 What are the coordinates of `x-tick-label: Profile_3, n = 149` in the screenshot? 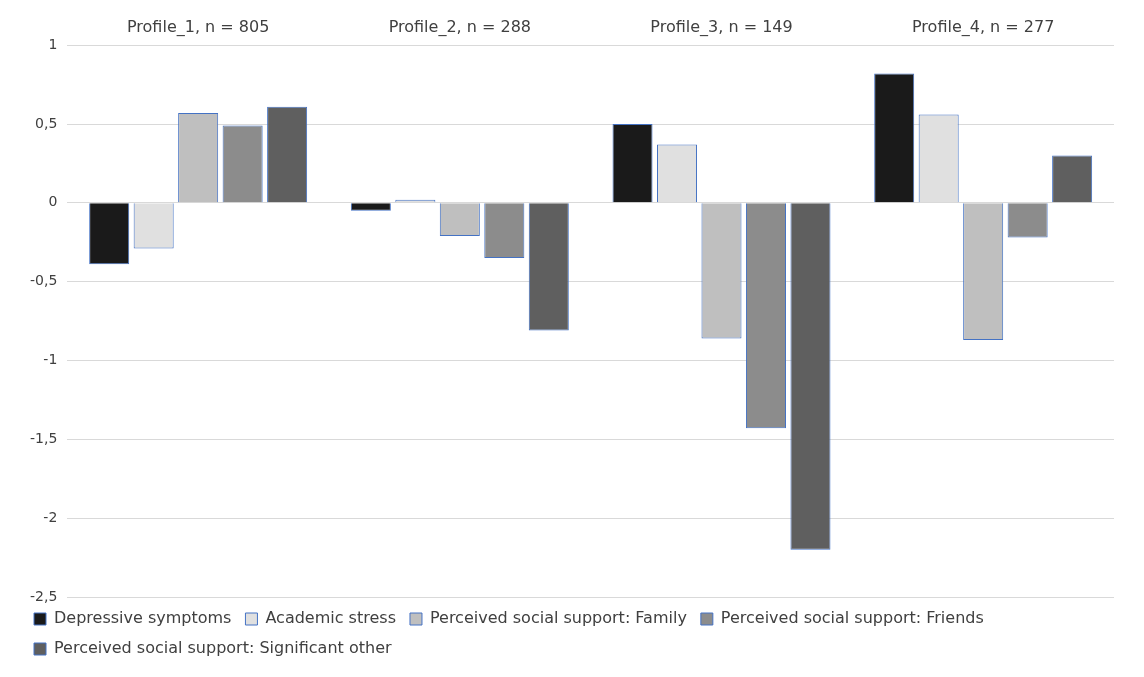 It's located at (721, 26).